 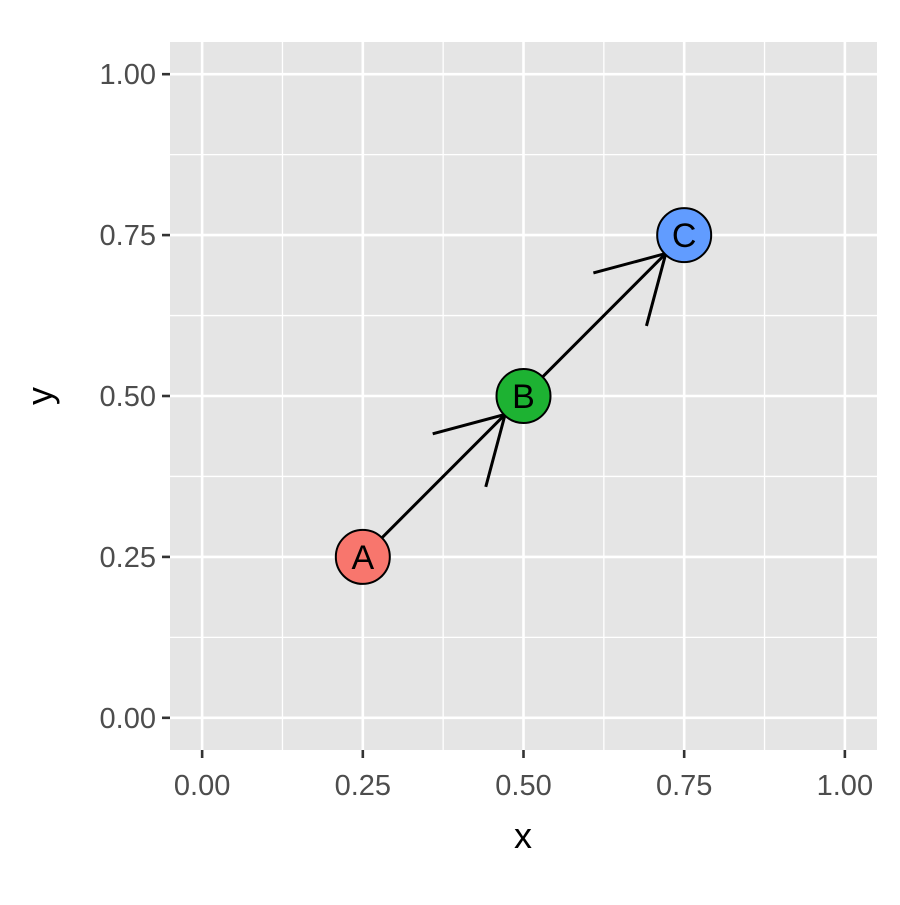 I want to click on x-axis-label: x, so click(x=523, y=835).